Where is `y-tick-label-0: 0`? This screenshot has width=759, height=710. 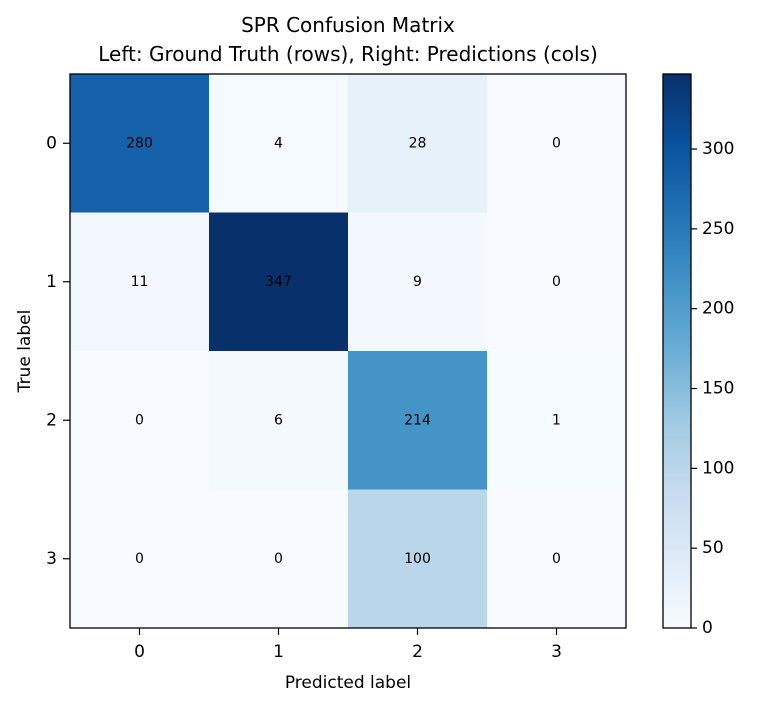 y-tick-label-0: 0 is located at coordinates (51, 143).